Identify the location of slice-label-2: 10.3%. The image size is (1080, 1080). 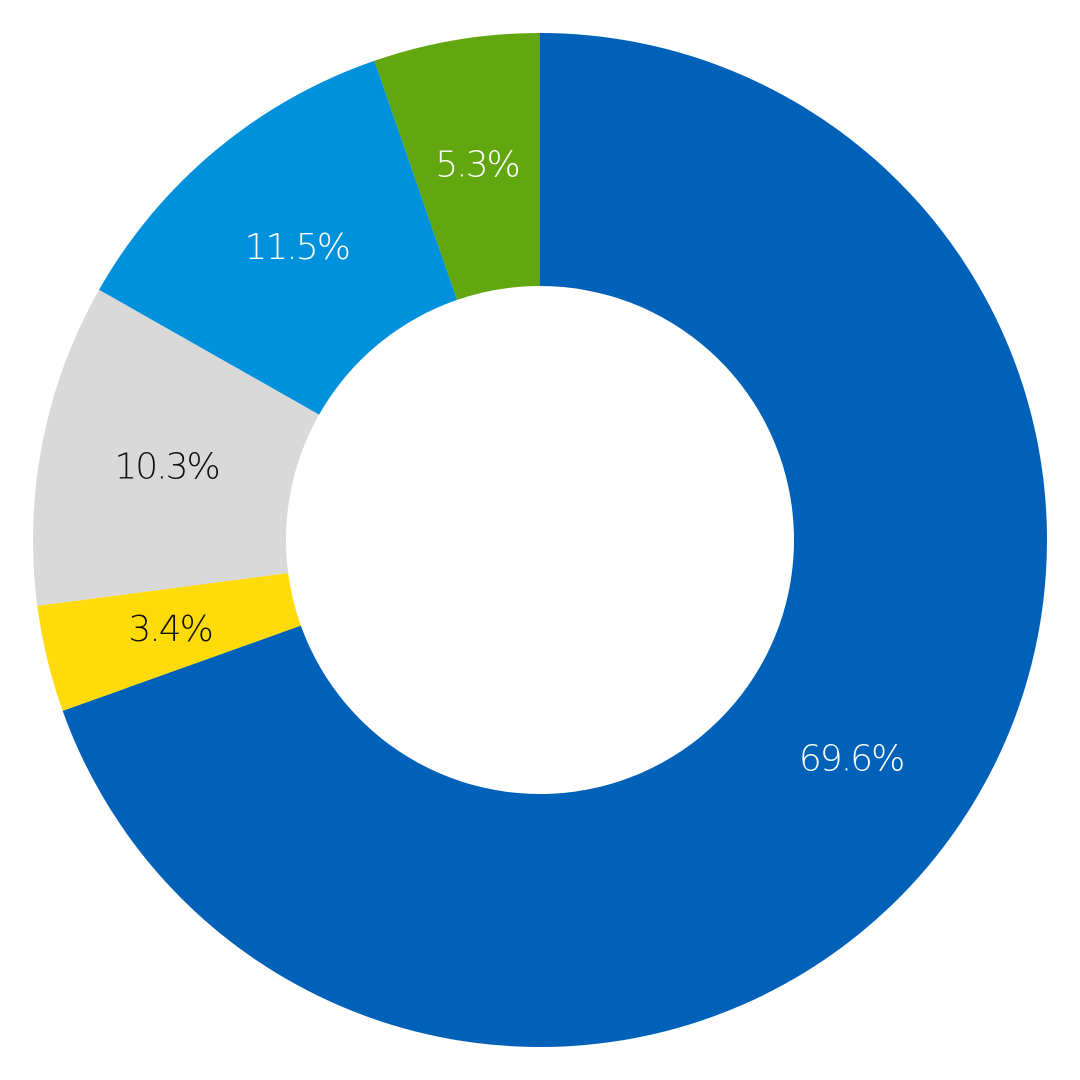
(166, 467).